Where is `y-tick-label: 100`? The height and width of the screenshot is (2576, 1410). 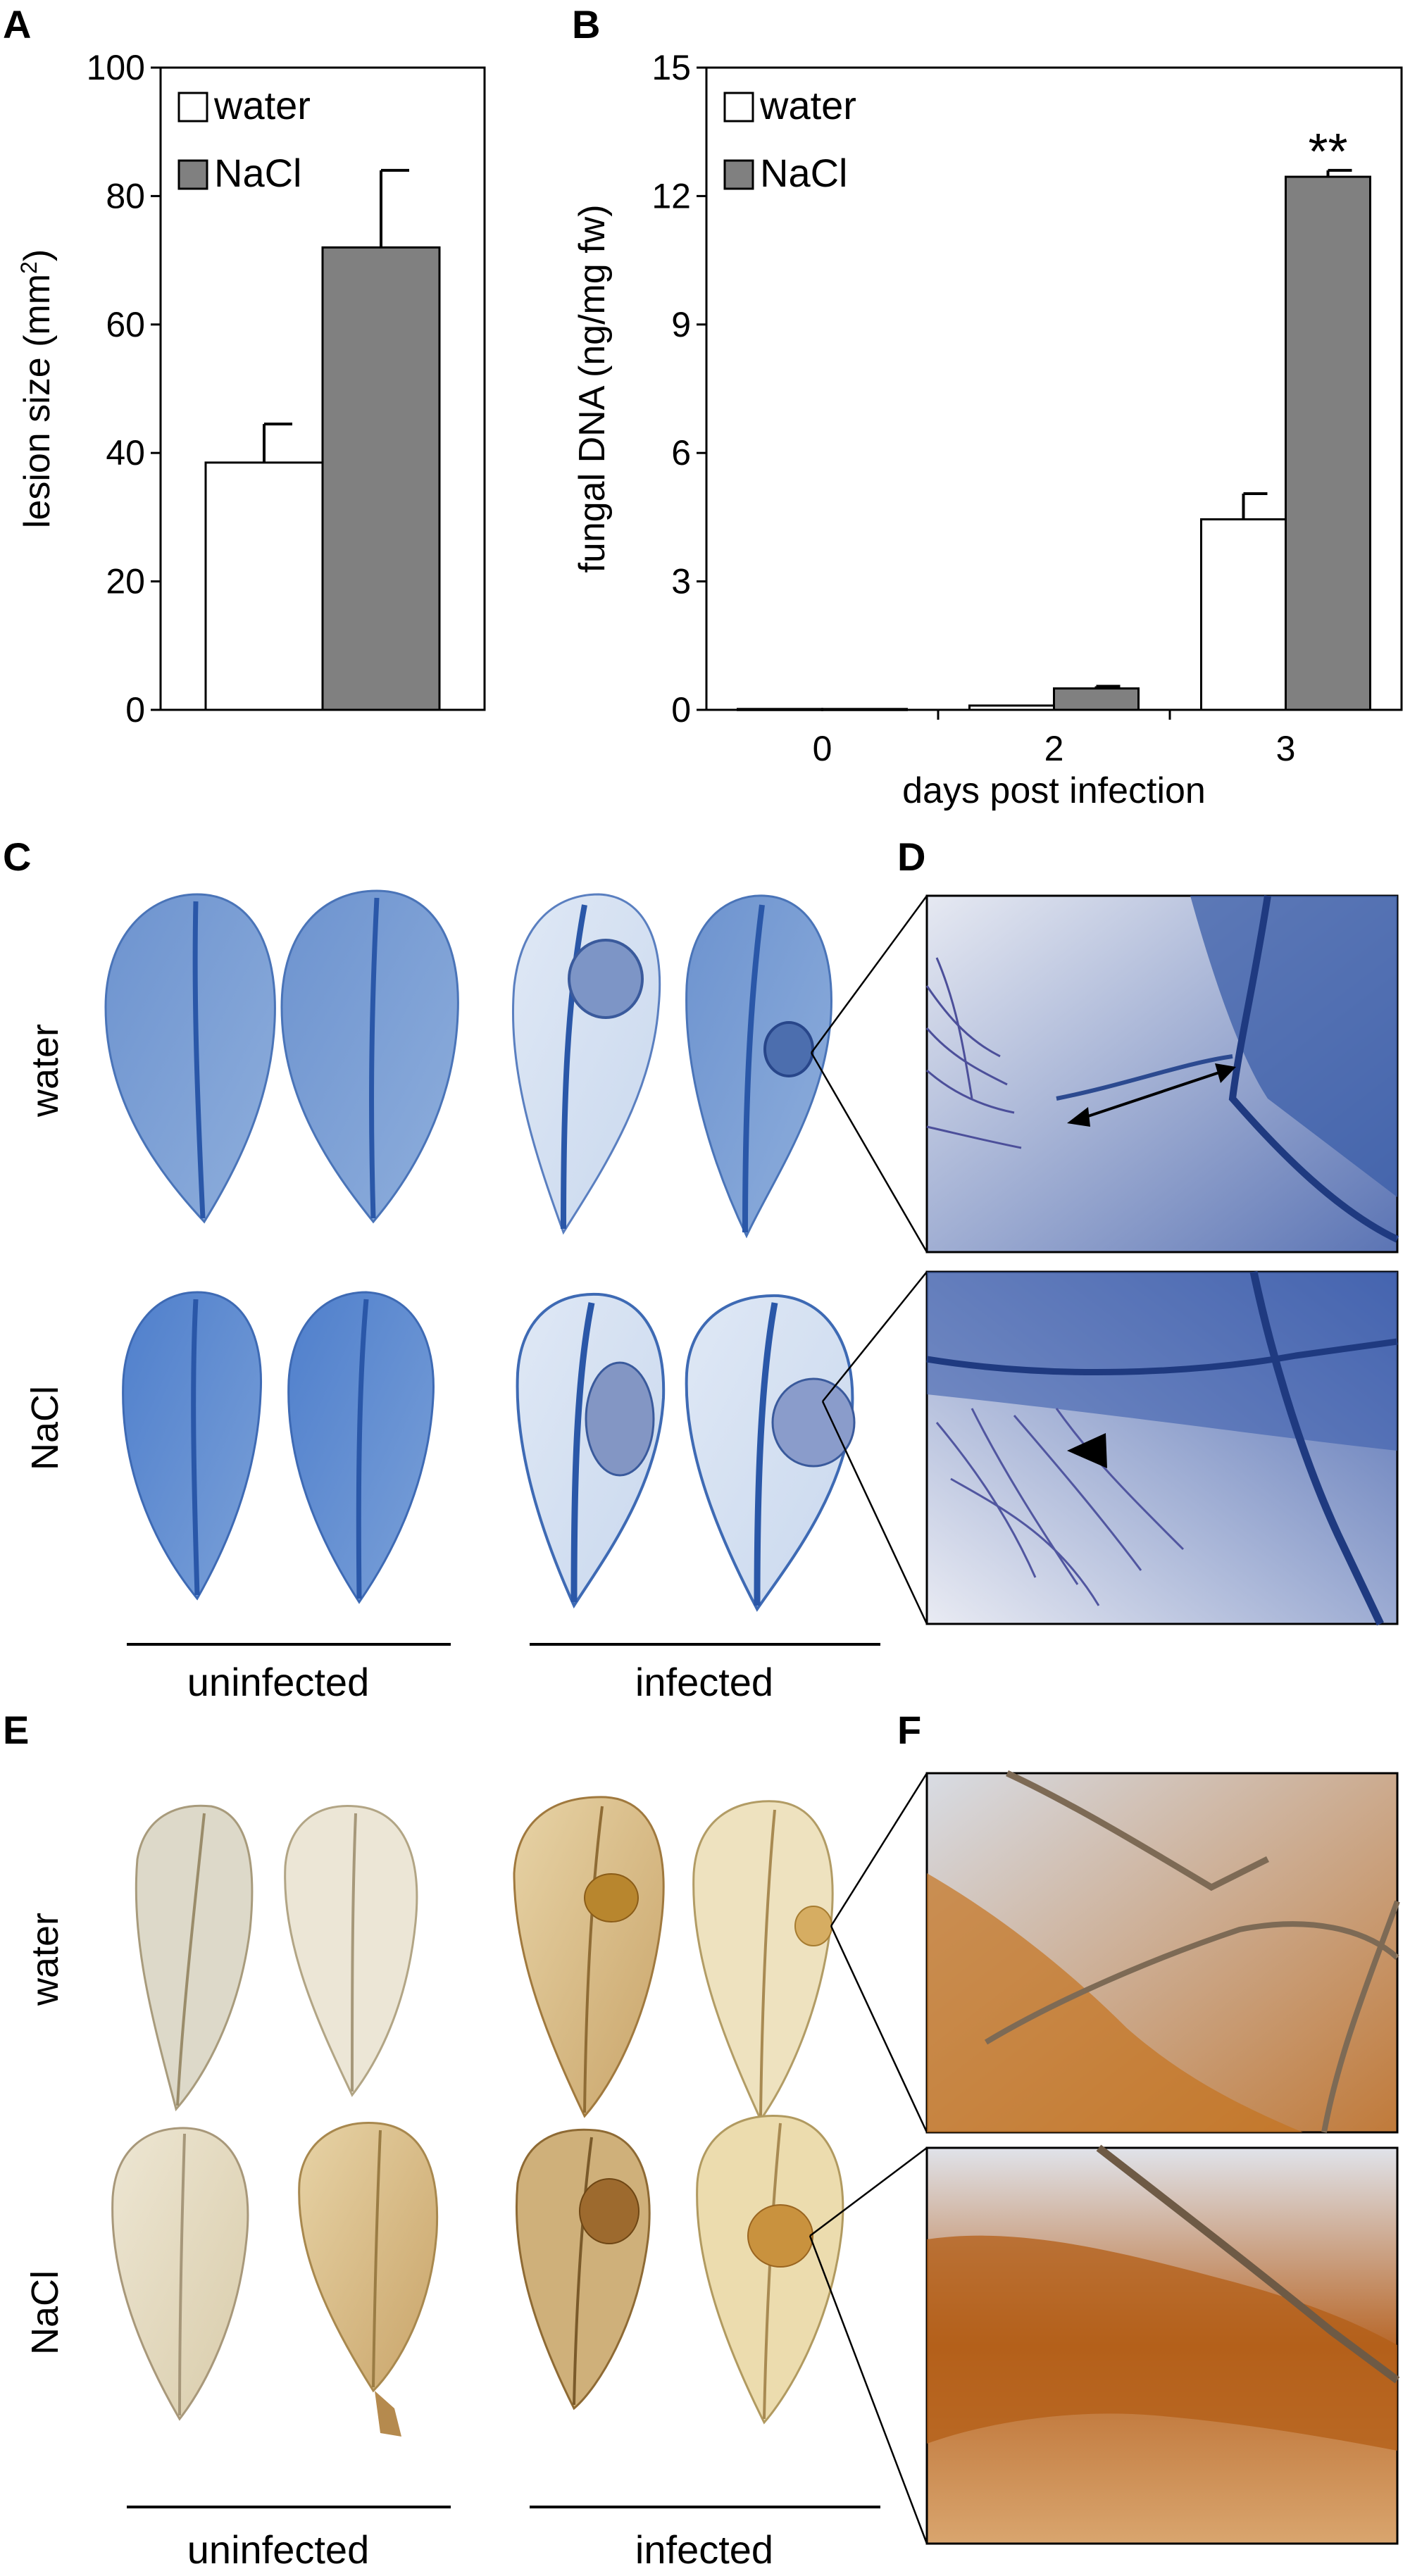
y-tick-label: 100 is located at coordinates (116, 67).